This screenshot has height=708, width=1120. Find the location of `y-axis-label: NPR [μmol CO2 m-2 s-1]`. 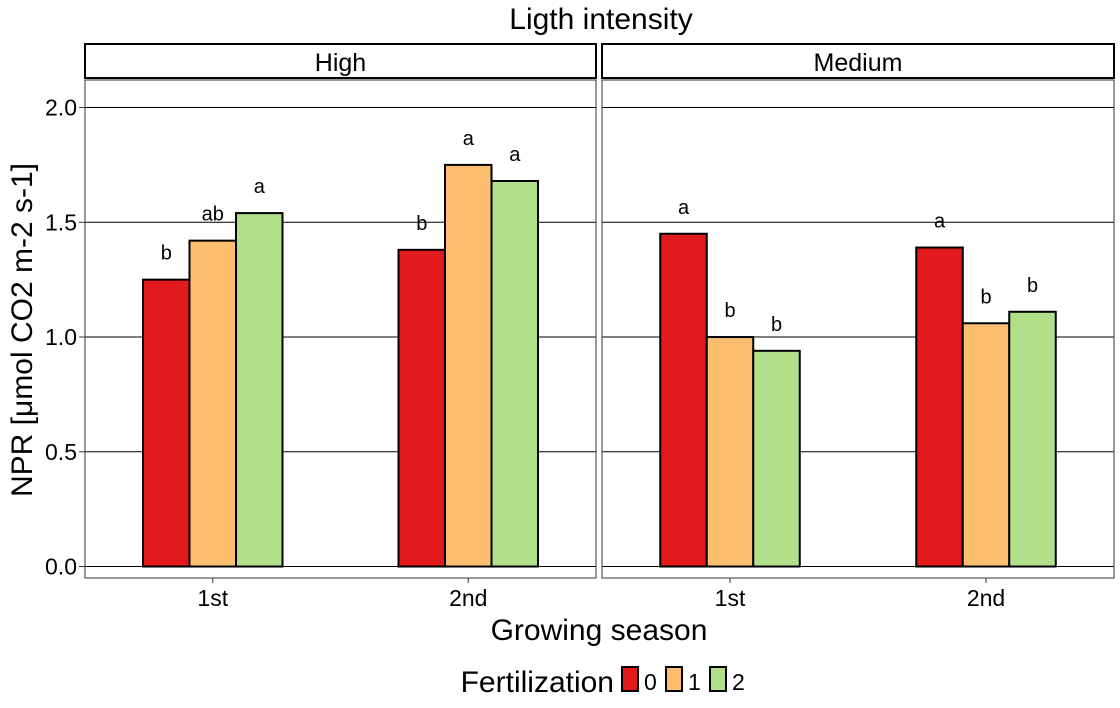

y-axis-label: NPR [μmol CO2 m-2 s-1] is located at coordinates (22, 330).